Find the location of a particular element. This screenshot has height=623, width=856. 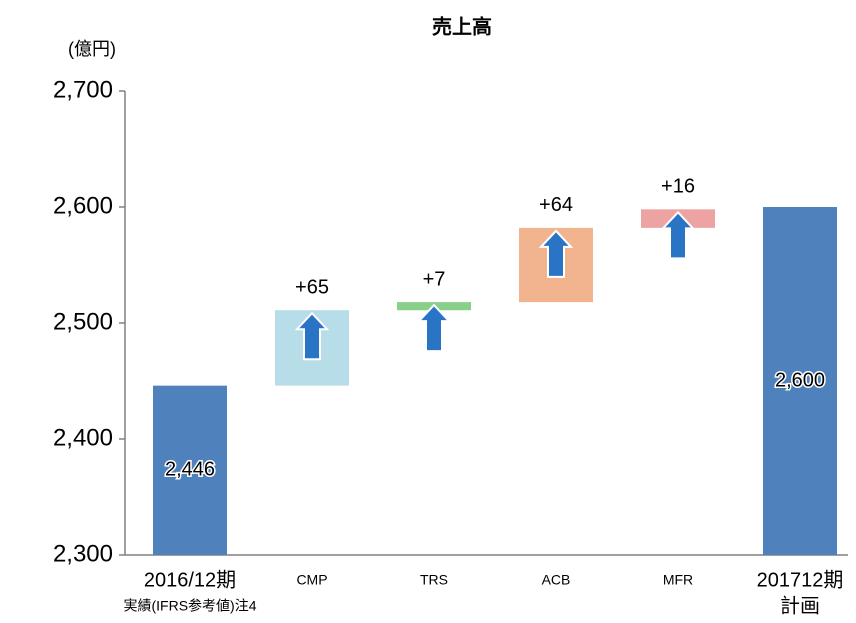

x-tick-label: TRS is located at coordinates (434, 580).